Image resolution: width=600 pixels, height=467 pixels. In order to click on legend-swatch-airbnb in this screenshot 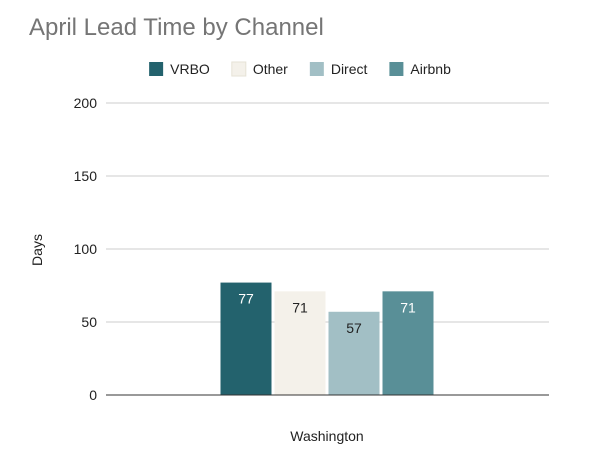, I will do `click(396, 69)`.